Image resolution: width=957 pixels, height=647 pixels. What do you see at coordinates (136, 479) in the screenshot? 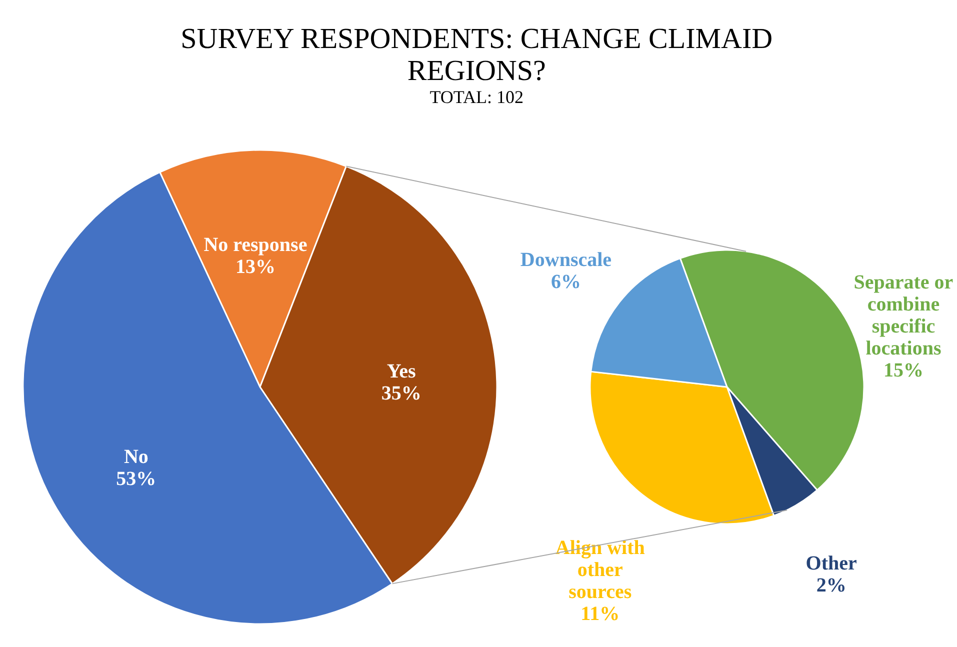
I see `data-label: 53%` at bounding box center [136, 479].